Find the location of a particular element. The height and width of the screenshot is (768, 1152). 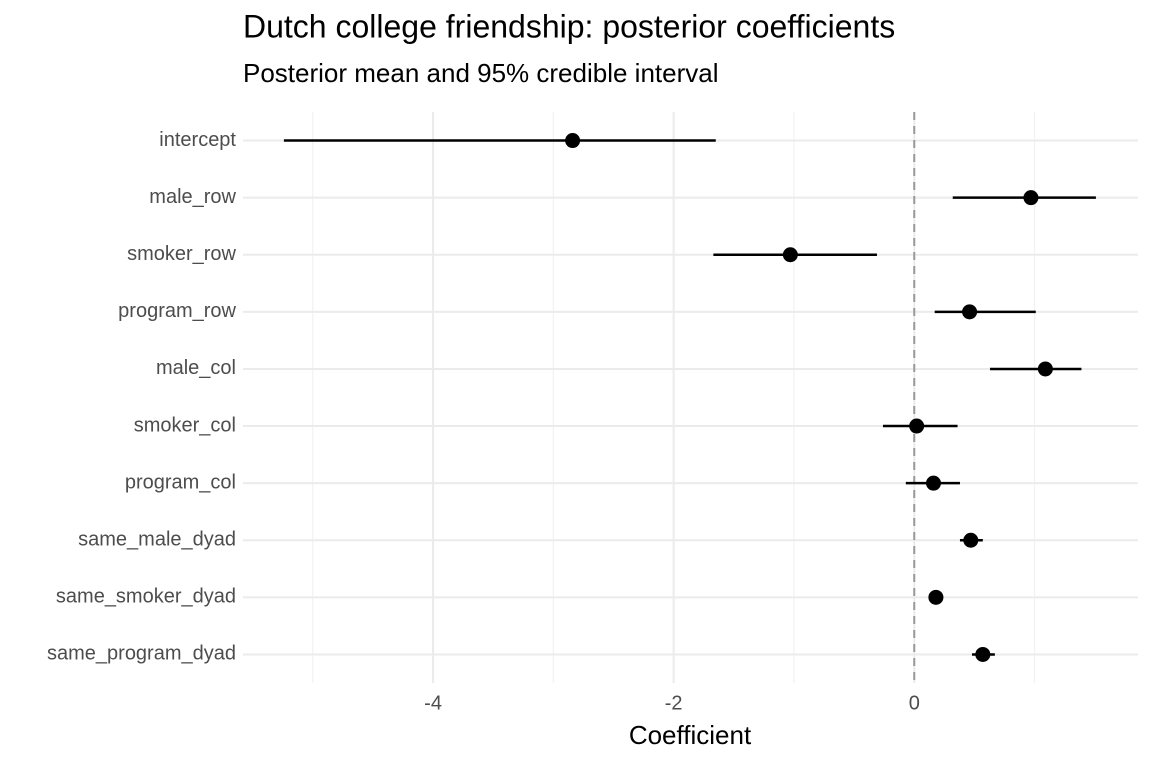

x-axis-title: Coefficient is located at coordinates (690, 735).